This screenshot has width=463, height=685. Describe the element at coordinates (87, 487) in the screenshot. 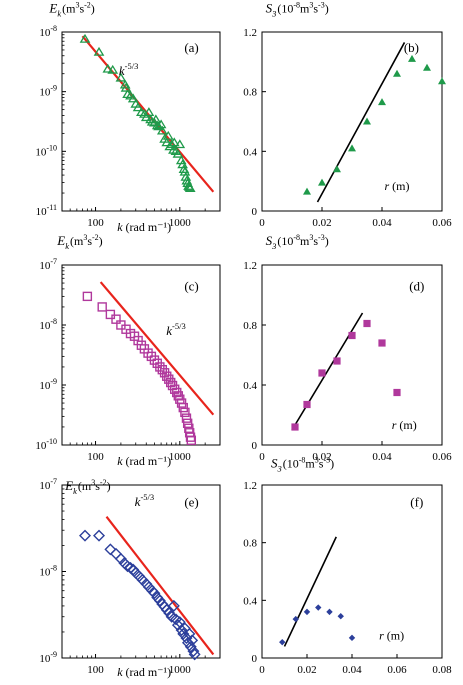

I see `y-axis-label: Ek(m3s-2)` at that location.